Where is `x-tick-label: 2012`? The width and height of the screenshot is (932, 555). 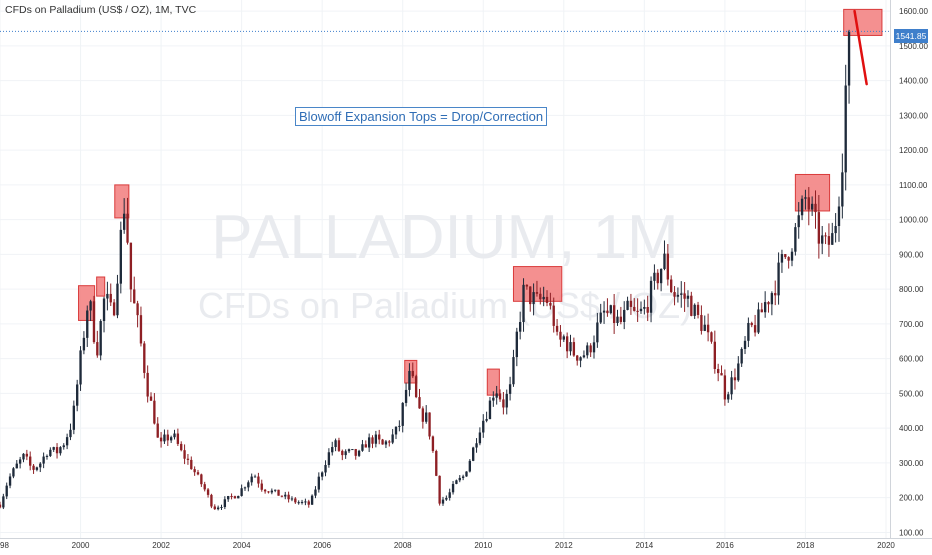 x-tick-label: 2012 is located at coordinates (564, 545).